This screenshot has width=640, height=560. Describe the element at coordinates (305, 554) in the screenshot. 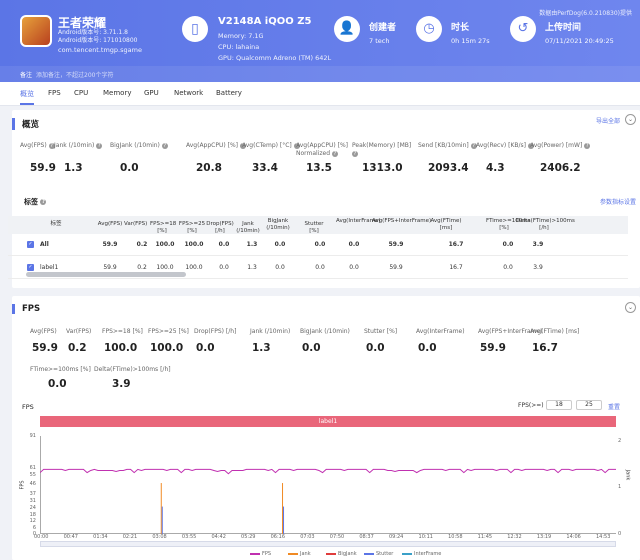

I see `legend-label: Jank` at that location.